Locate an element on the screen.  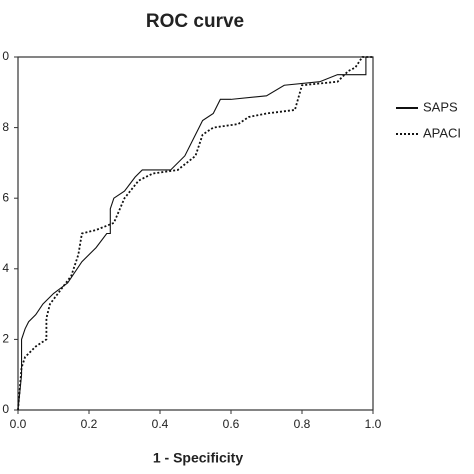
legend-label: SAPS is located at coordinates (440, 106).